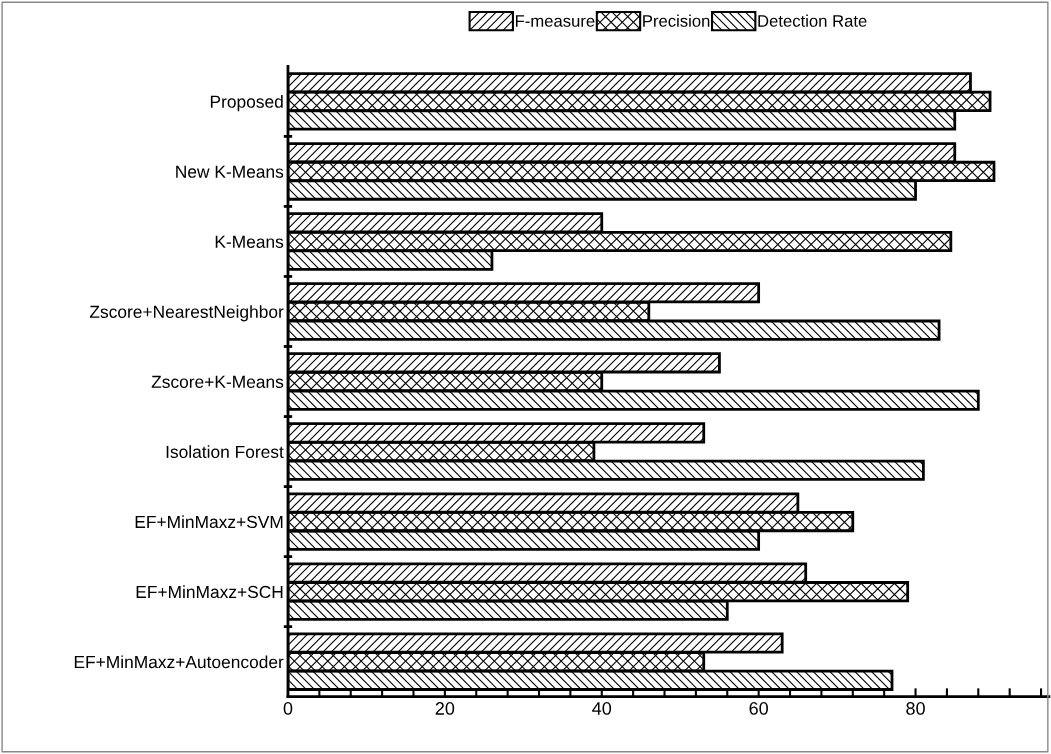 The height and width of the screenshot is (754, 1051). What do you see at coordinates (445, 708) in the screenshot?
I see `x-tick-label: 20` at bounding box center [445, 708].